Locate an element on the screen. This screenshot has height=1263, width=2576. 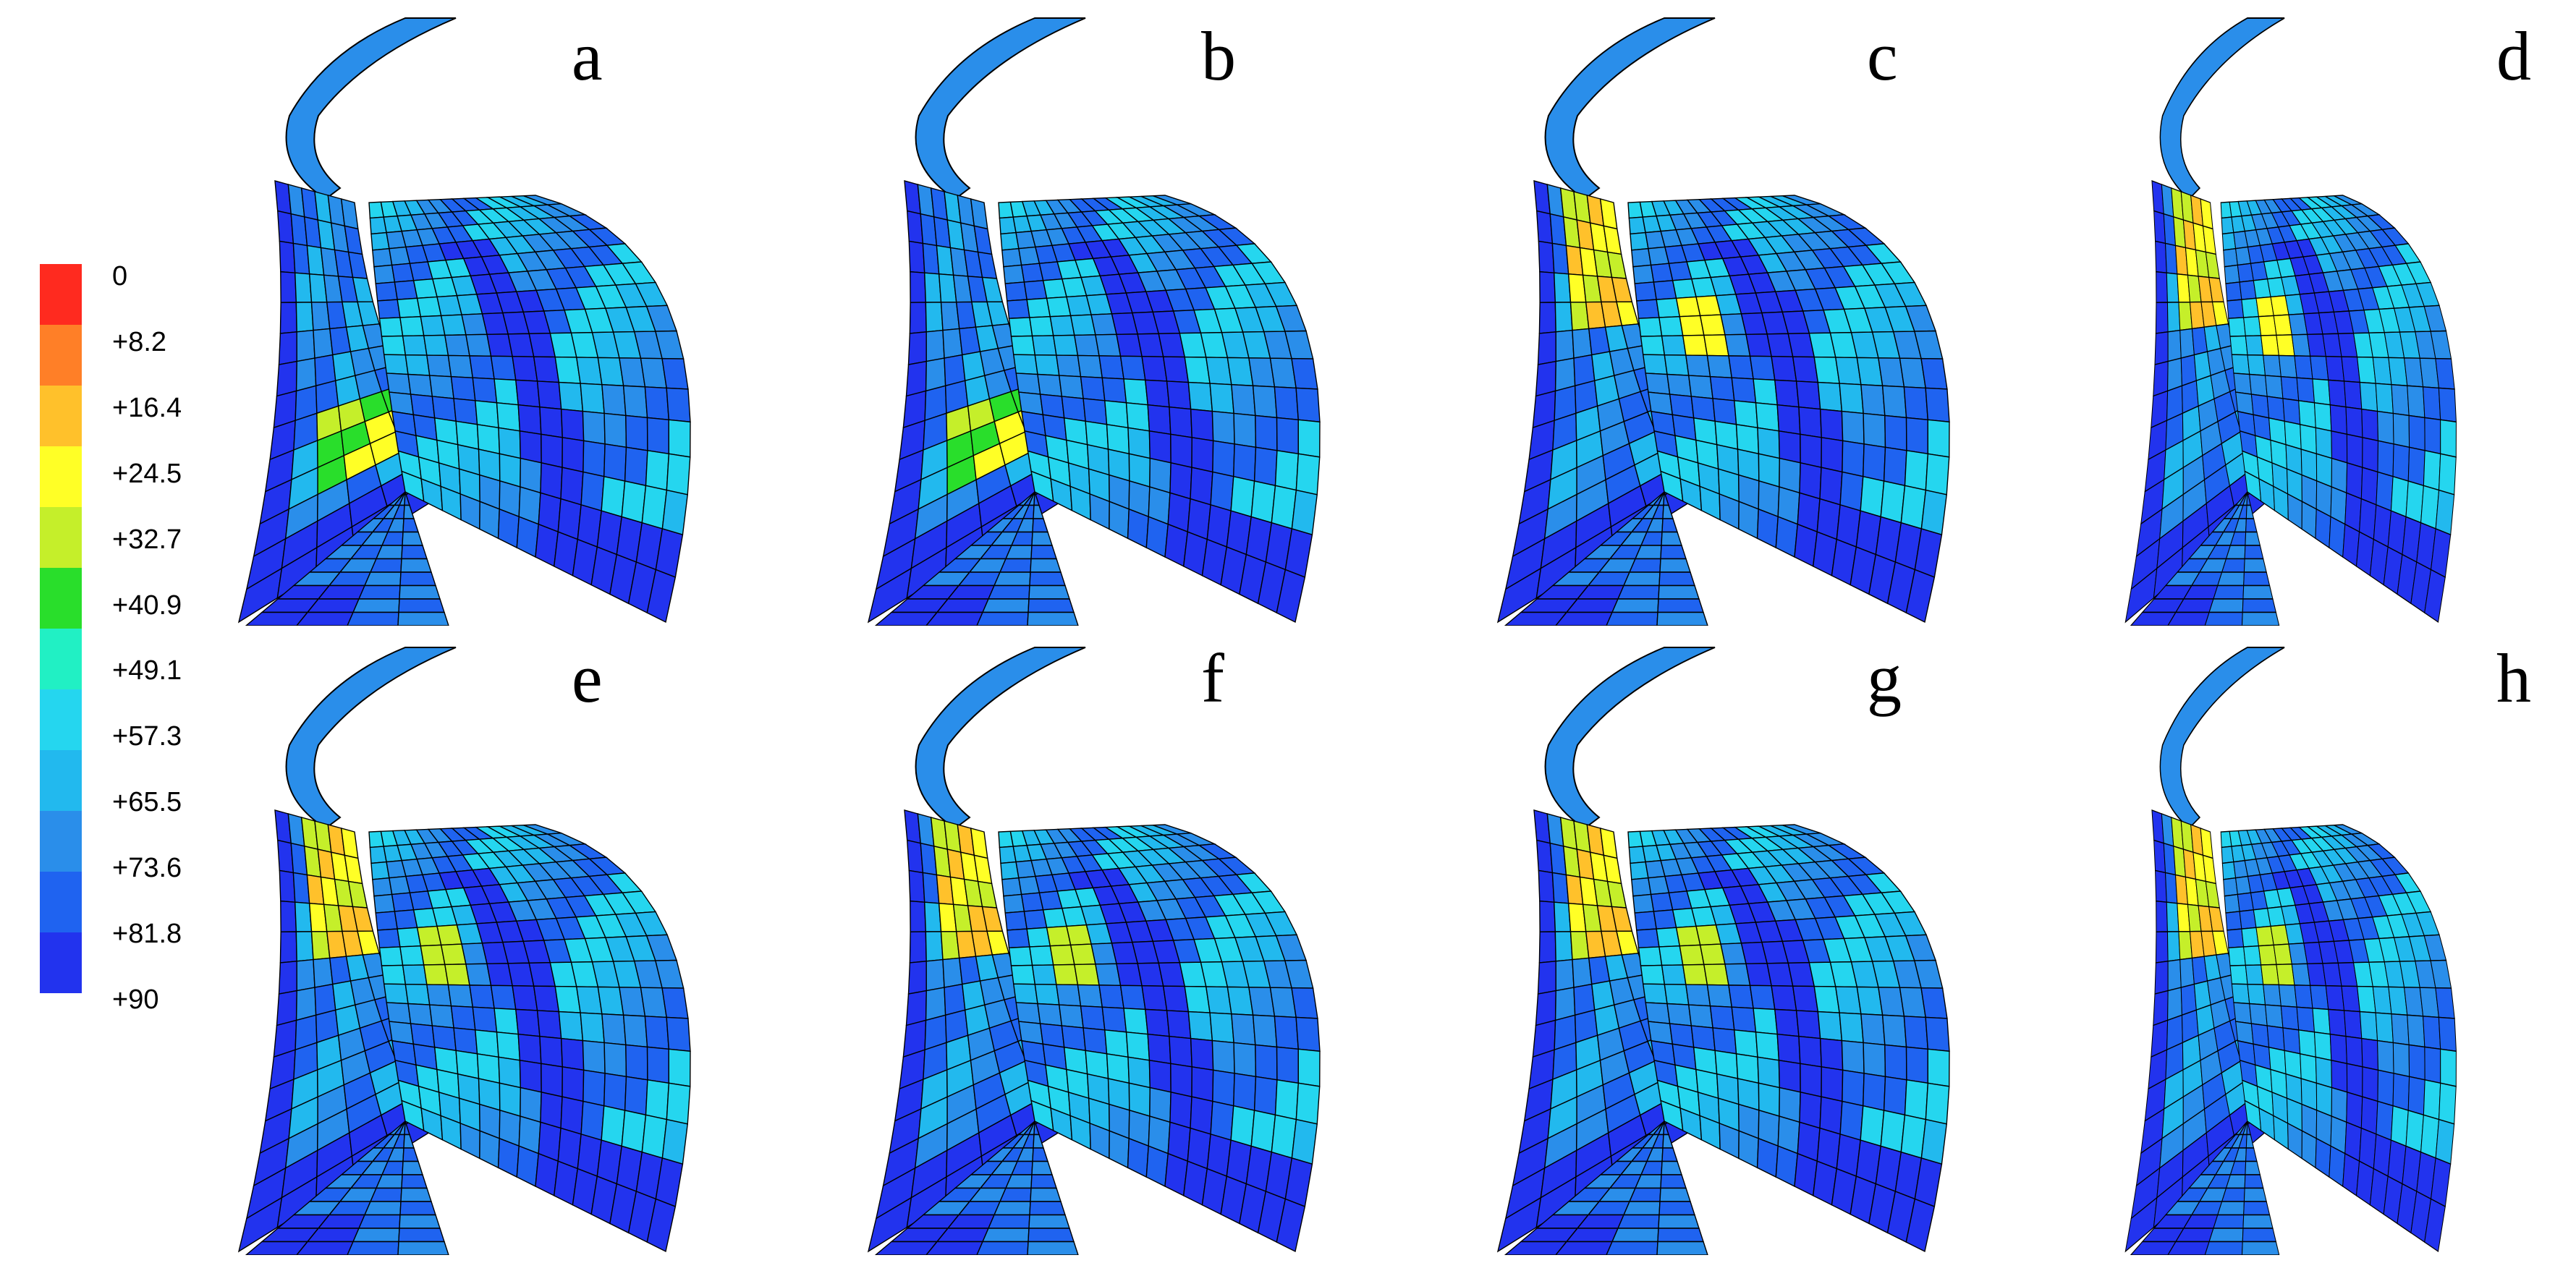
legend-label: +73.6 is located at coordinates (147, 868).